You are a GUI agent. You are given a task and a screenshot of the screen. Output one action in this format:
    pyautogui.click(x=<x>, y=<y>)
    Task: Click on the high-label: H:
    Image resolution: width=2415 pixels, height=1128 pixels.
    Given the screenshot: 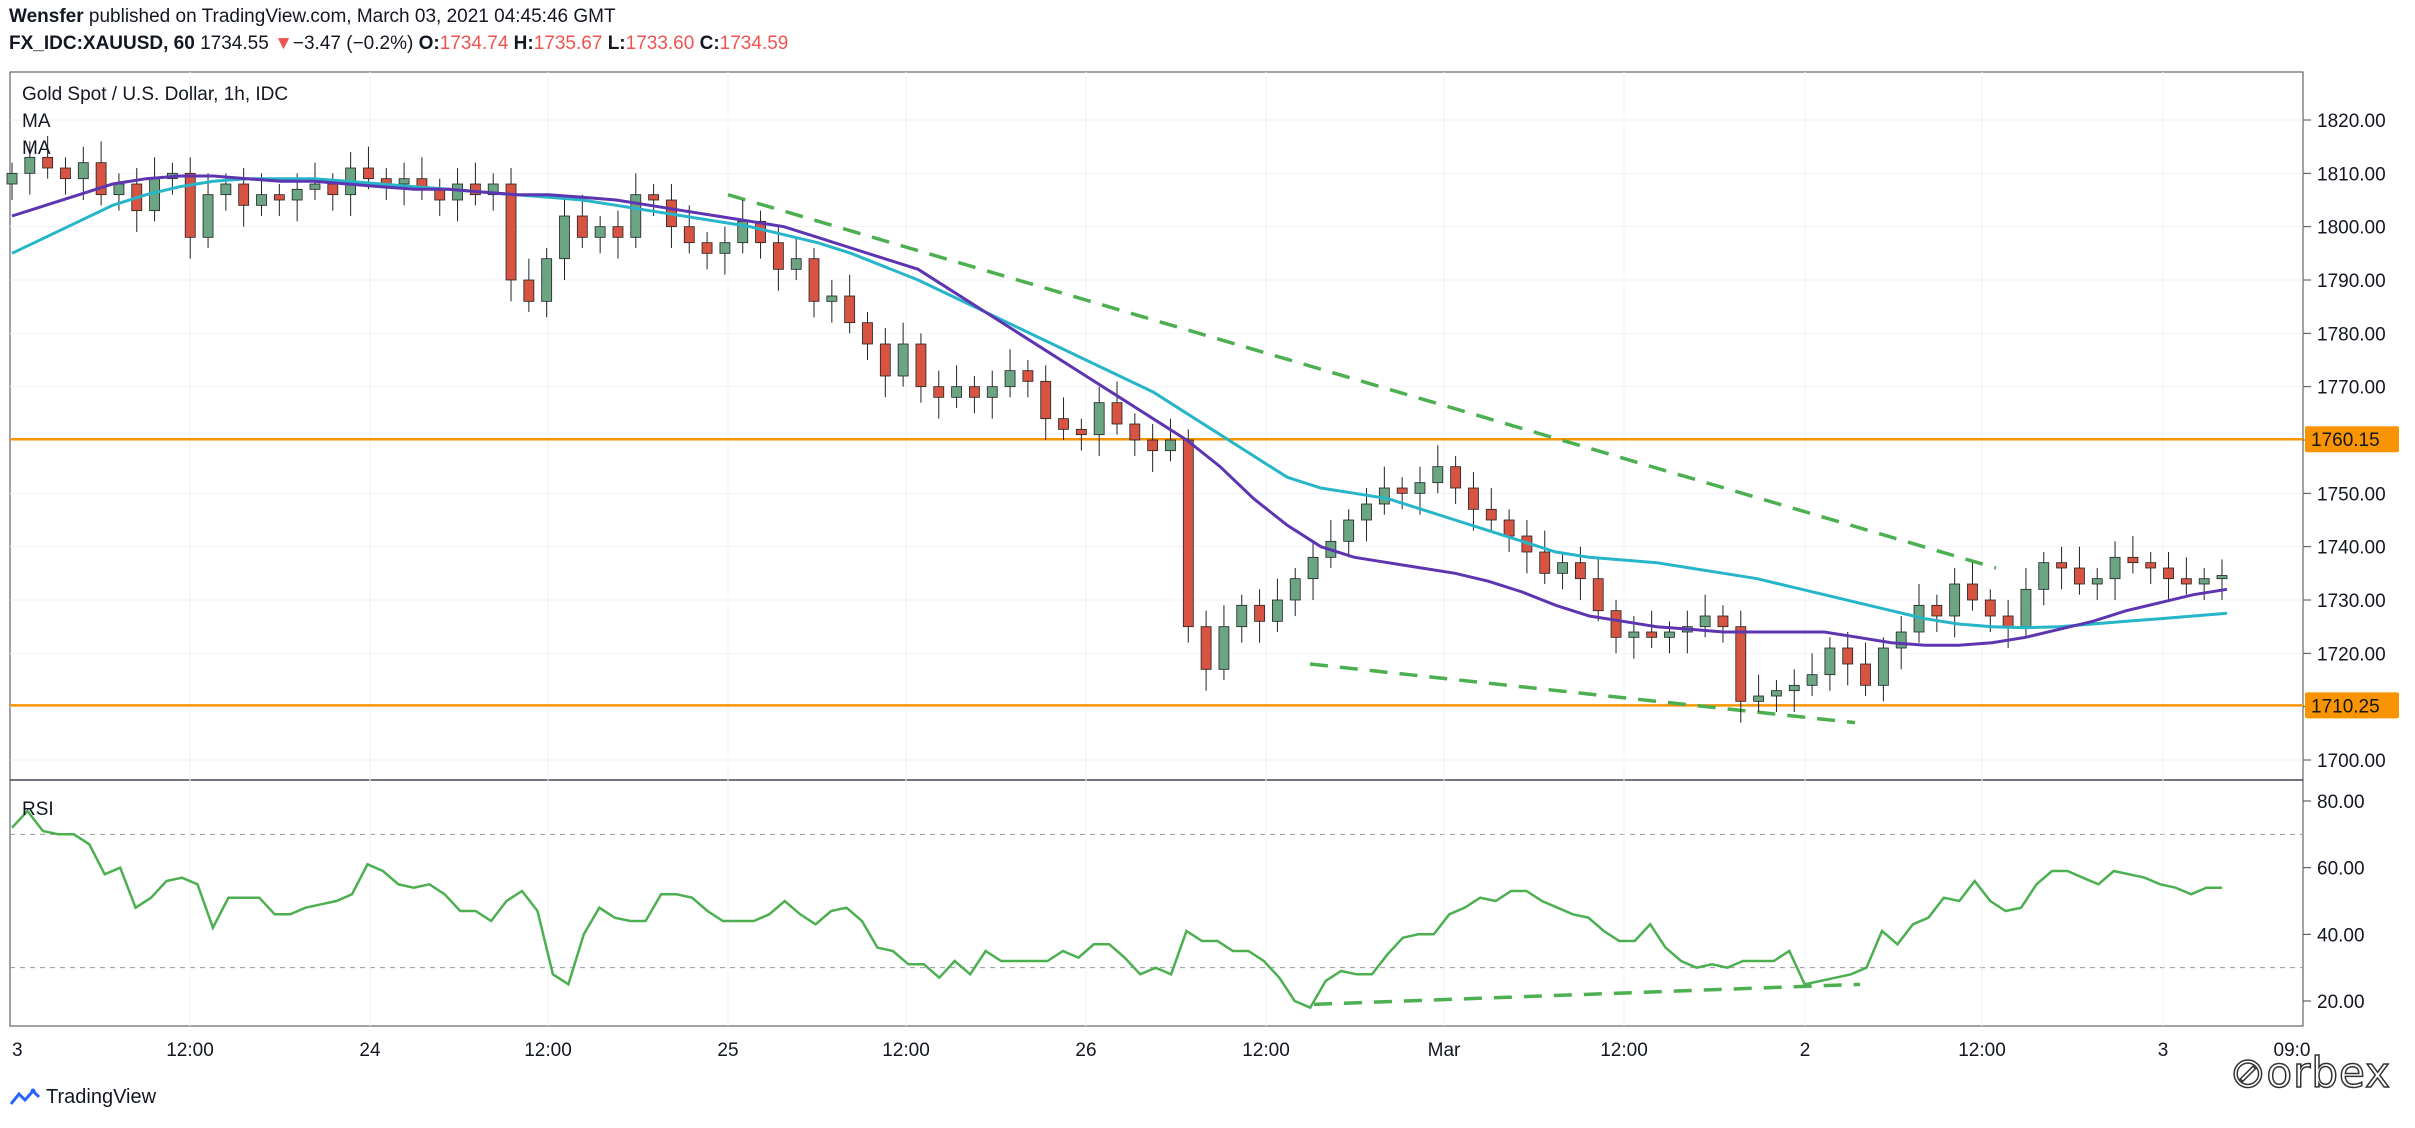 What is the action you would take?
    pyautogui.click(x=523, y=43)
    